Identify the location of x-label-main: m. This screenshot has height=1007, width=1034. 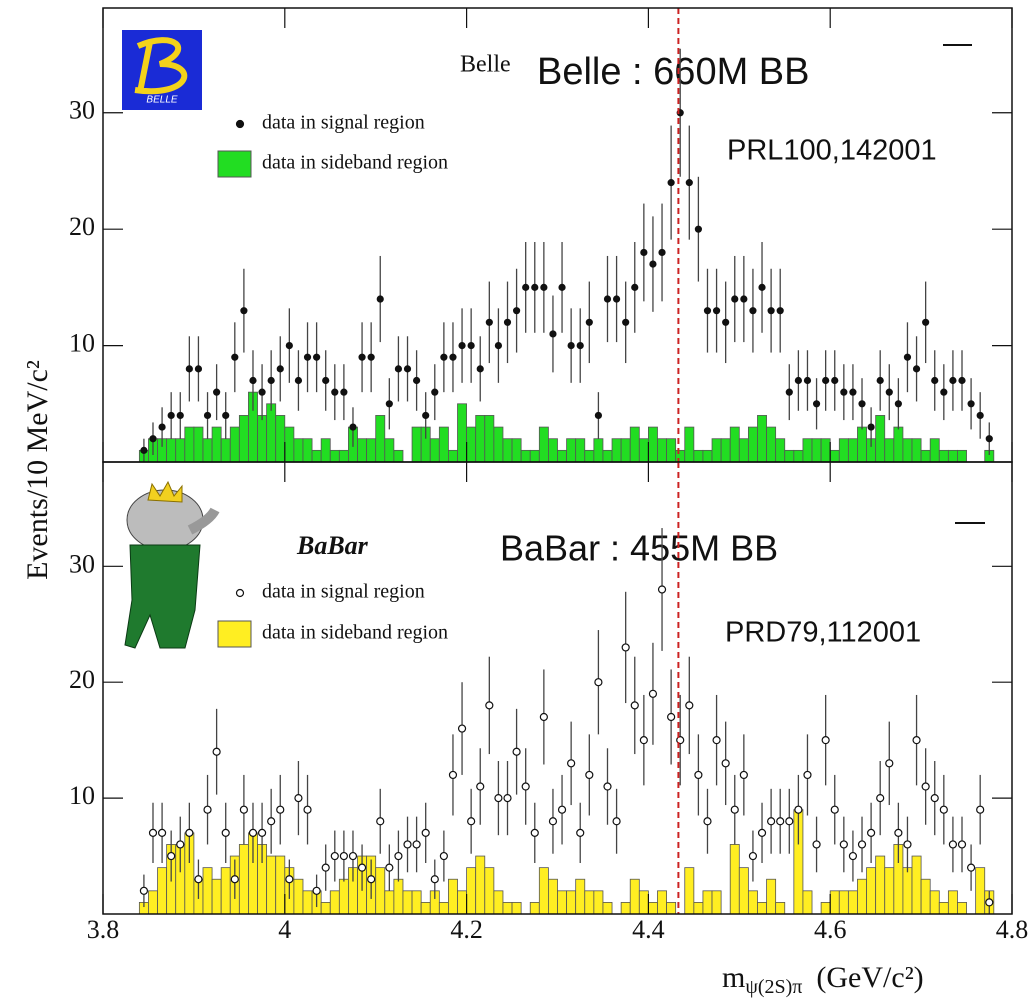
(733, 977).